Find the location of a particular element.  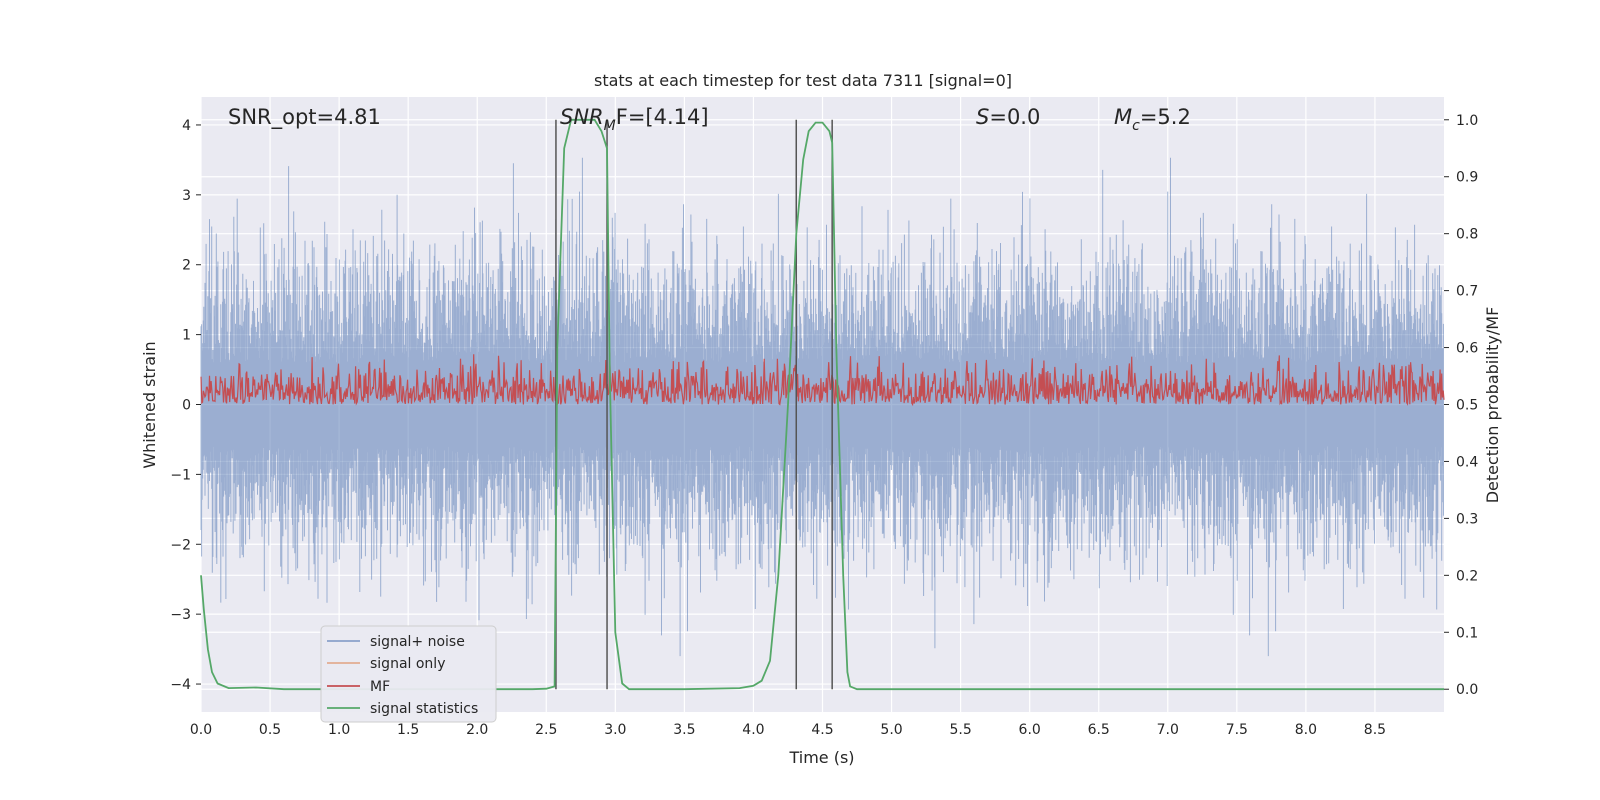

y-tick-label: 1 is located at coordinates (186, 336).